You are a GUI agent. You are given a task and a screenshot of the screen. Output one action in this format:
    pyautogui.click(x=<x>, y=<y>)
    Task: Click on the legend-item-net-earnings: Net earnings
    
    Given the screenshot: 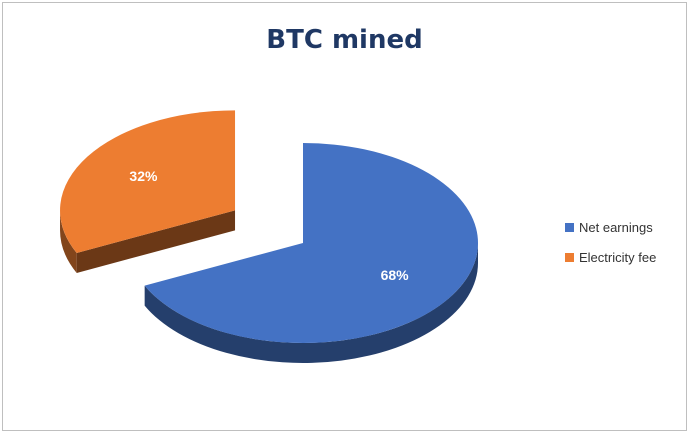 What is the action you would take?
    pyautogui.click(x=610, y=227)
    